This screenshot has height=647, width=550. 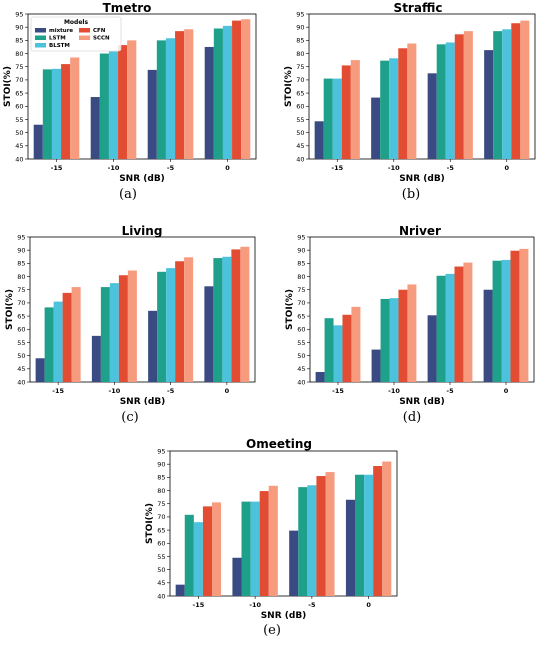 I want to click on panel-caption: (c), so click(x=129, y=417).